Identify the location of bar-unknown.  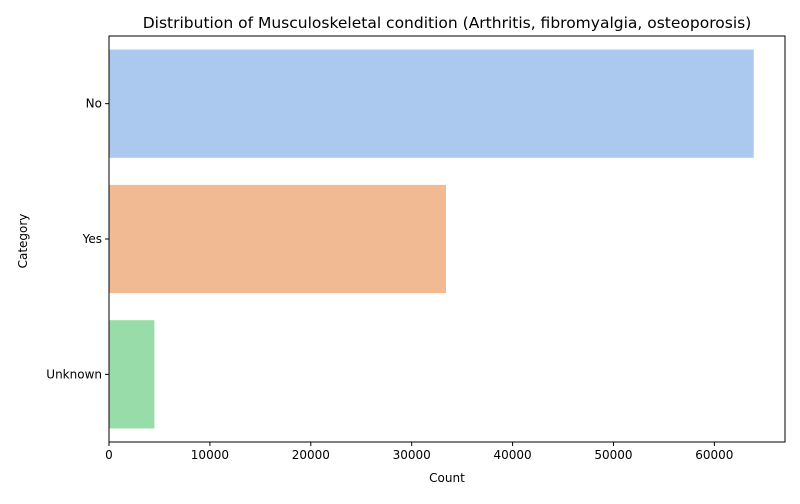
(132, 374).